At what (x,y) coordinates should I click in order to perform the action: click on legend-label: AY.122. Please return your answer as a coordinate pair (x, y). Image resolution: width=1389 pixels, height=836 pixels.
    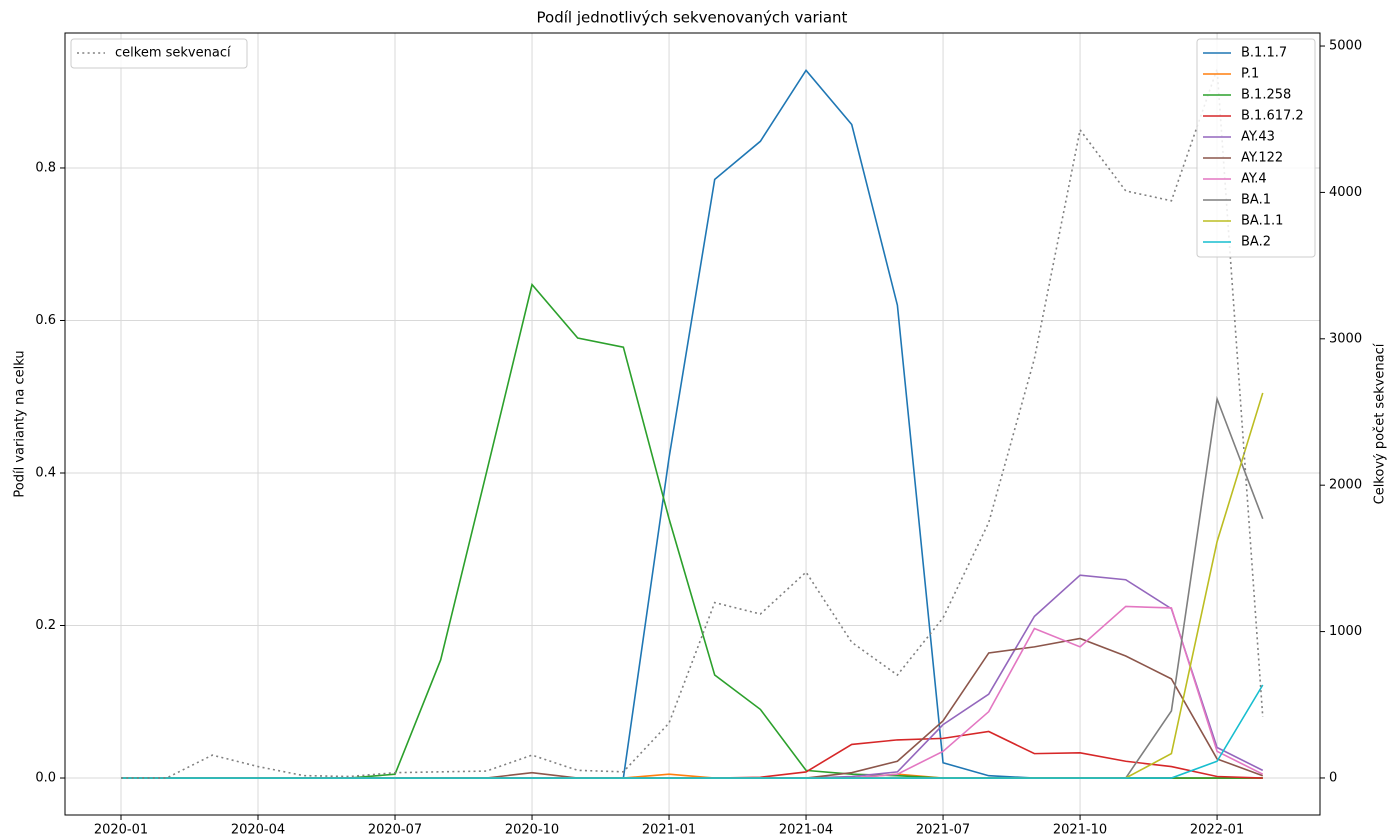
    Looking at the image, I should click on (1262, 158).